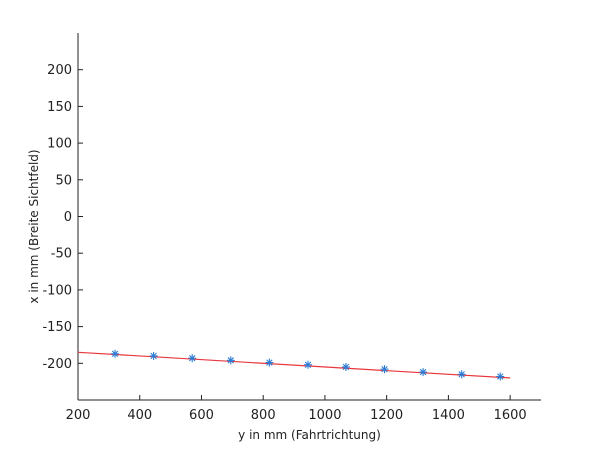 The height and width of the screenshot is (450, 600). What do you see at coordinates (57, 327) in the screenshot?
I see `y-tick-label: -150` at bounding box center [57, 327].